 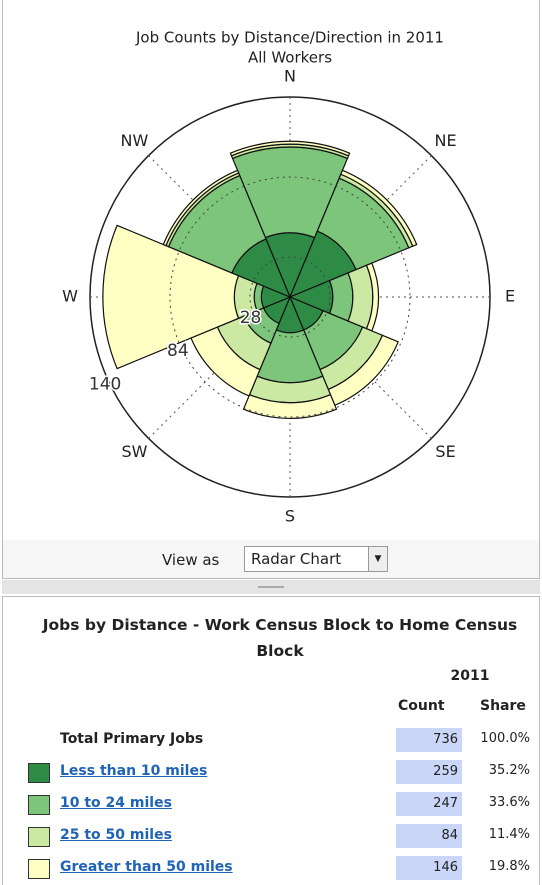 What do you see at coordinates (296, 559) in the screenshot?
I see `dropdown-value: Radar Chart` at bounding box center [296, 559].